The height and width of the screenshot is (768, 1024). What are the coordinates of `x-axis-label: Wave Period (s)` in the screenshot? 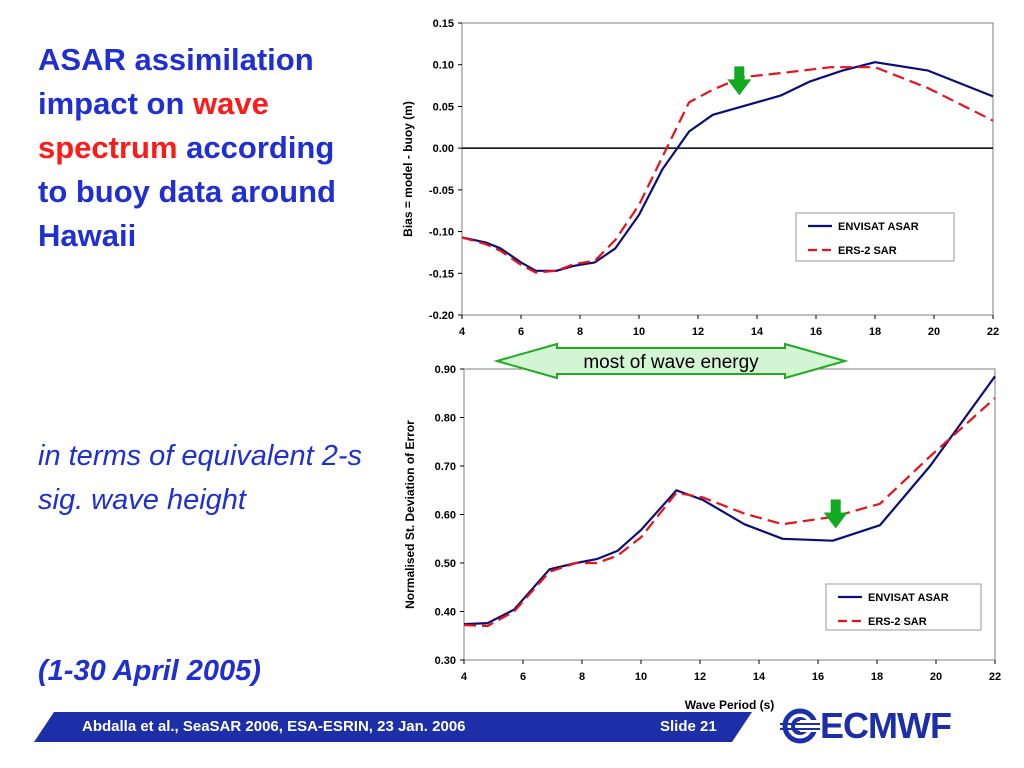 It's located at (730, 705).